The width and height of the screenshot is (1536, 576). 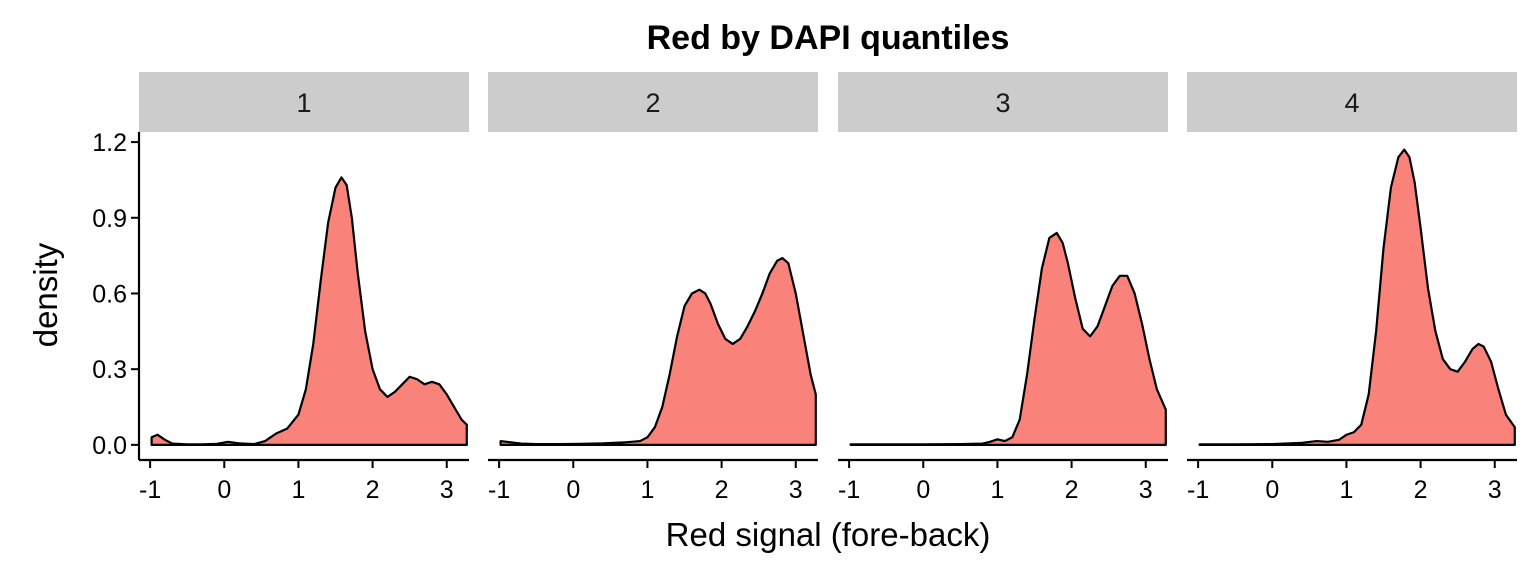 What do you see at coordinates (109, 446) in the screenshot?
I see `y-tick-label: 0.0` at bounding box center [109, 446].